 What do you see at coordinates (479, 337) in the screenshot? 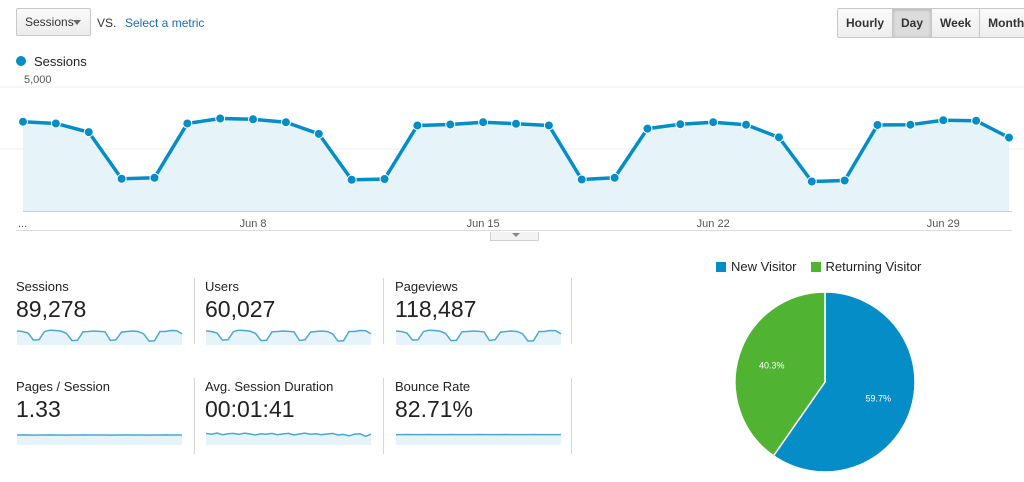
I see `pageviews-sparkline` at bounding box center [479, 337].